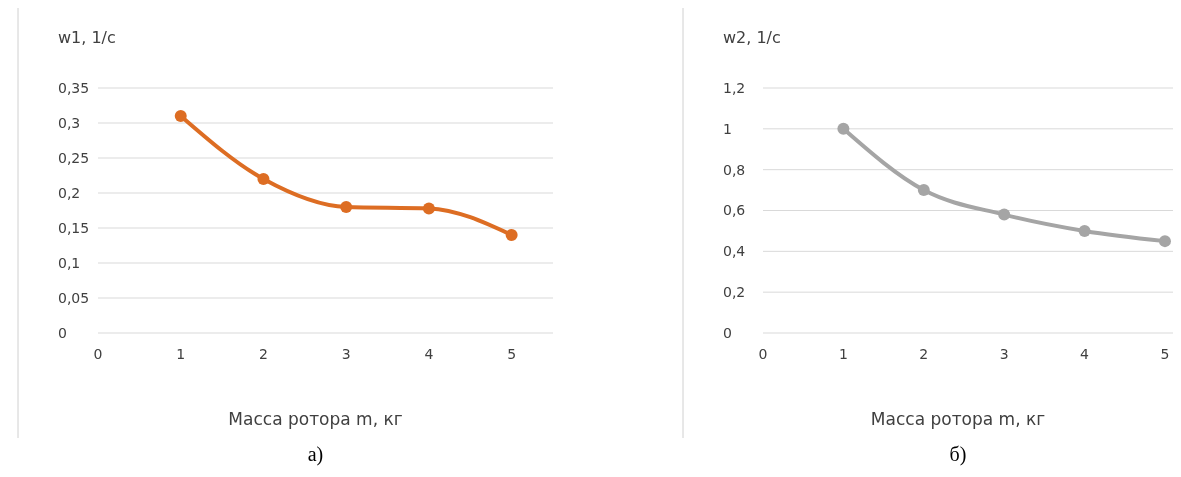  Describe the element at coordinates (74, 157) in the screenshot. I see `y-tick-label: 0,25` at that location.